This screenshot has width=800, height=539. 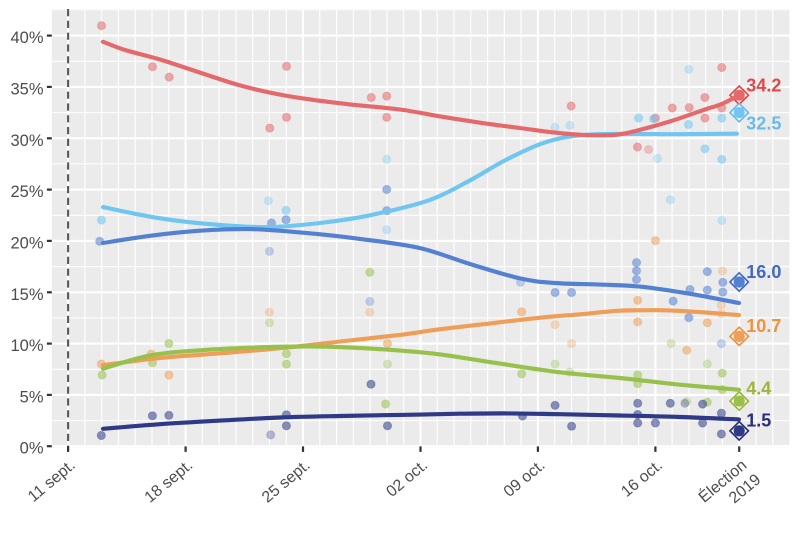 I want to click on svg-text: 1.5, so click(x=758, y=420).